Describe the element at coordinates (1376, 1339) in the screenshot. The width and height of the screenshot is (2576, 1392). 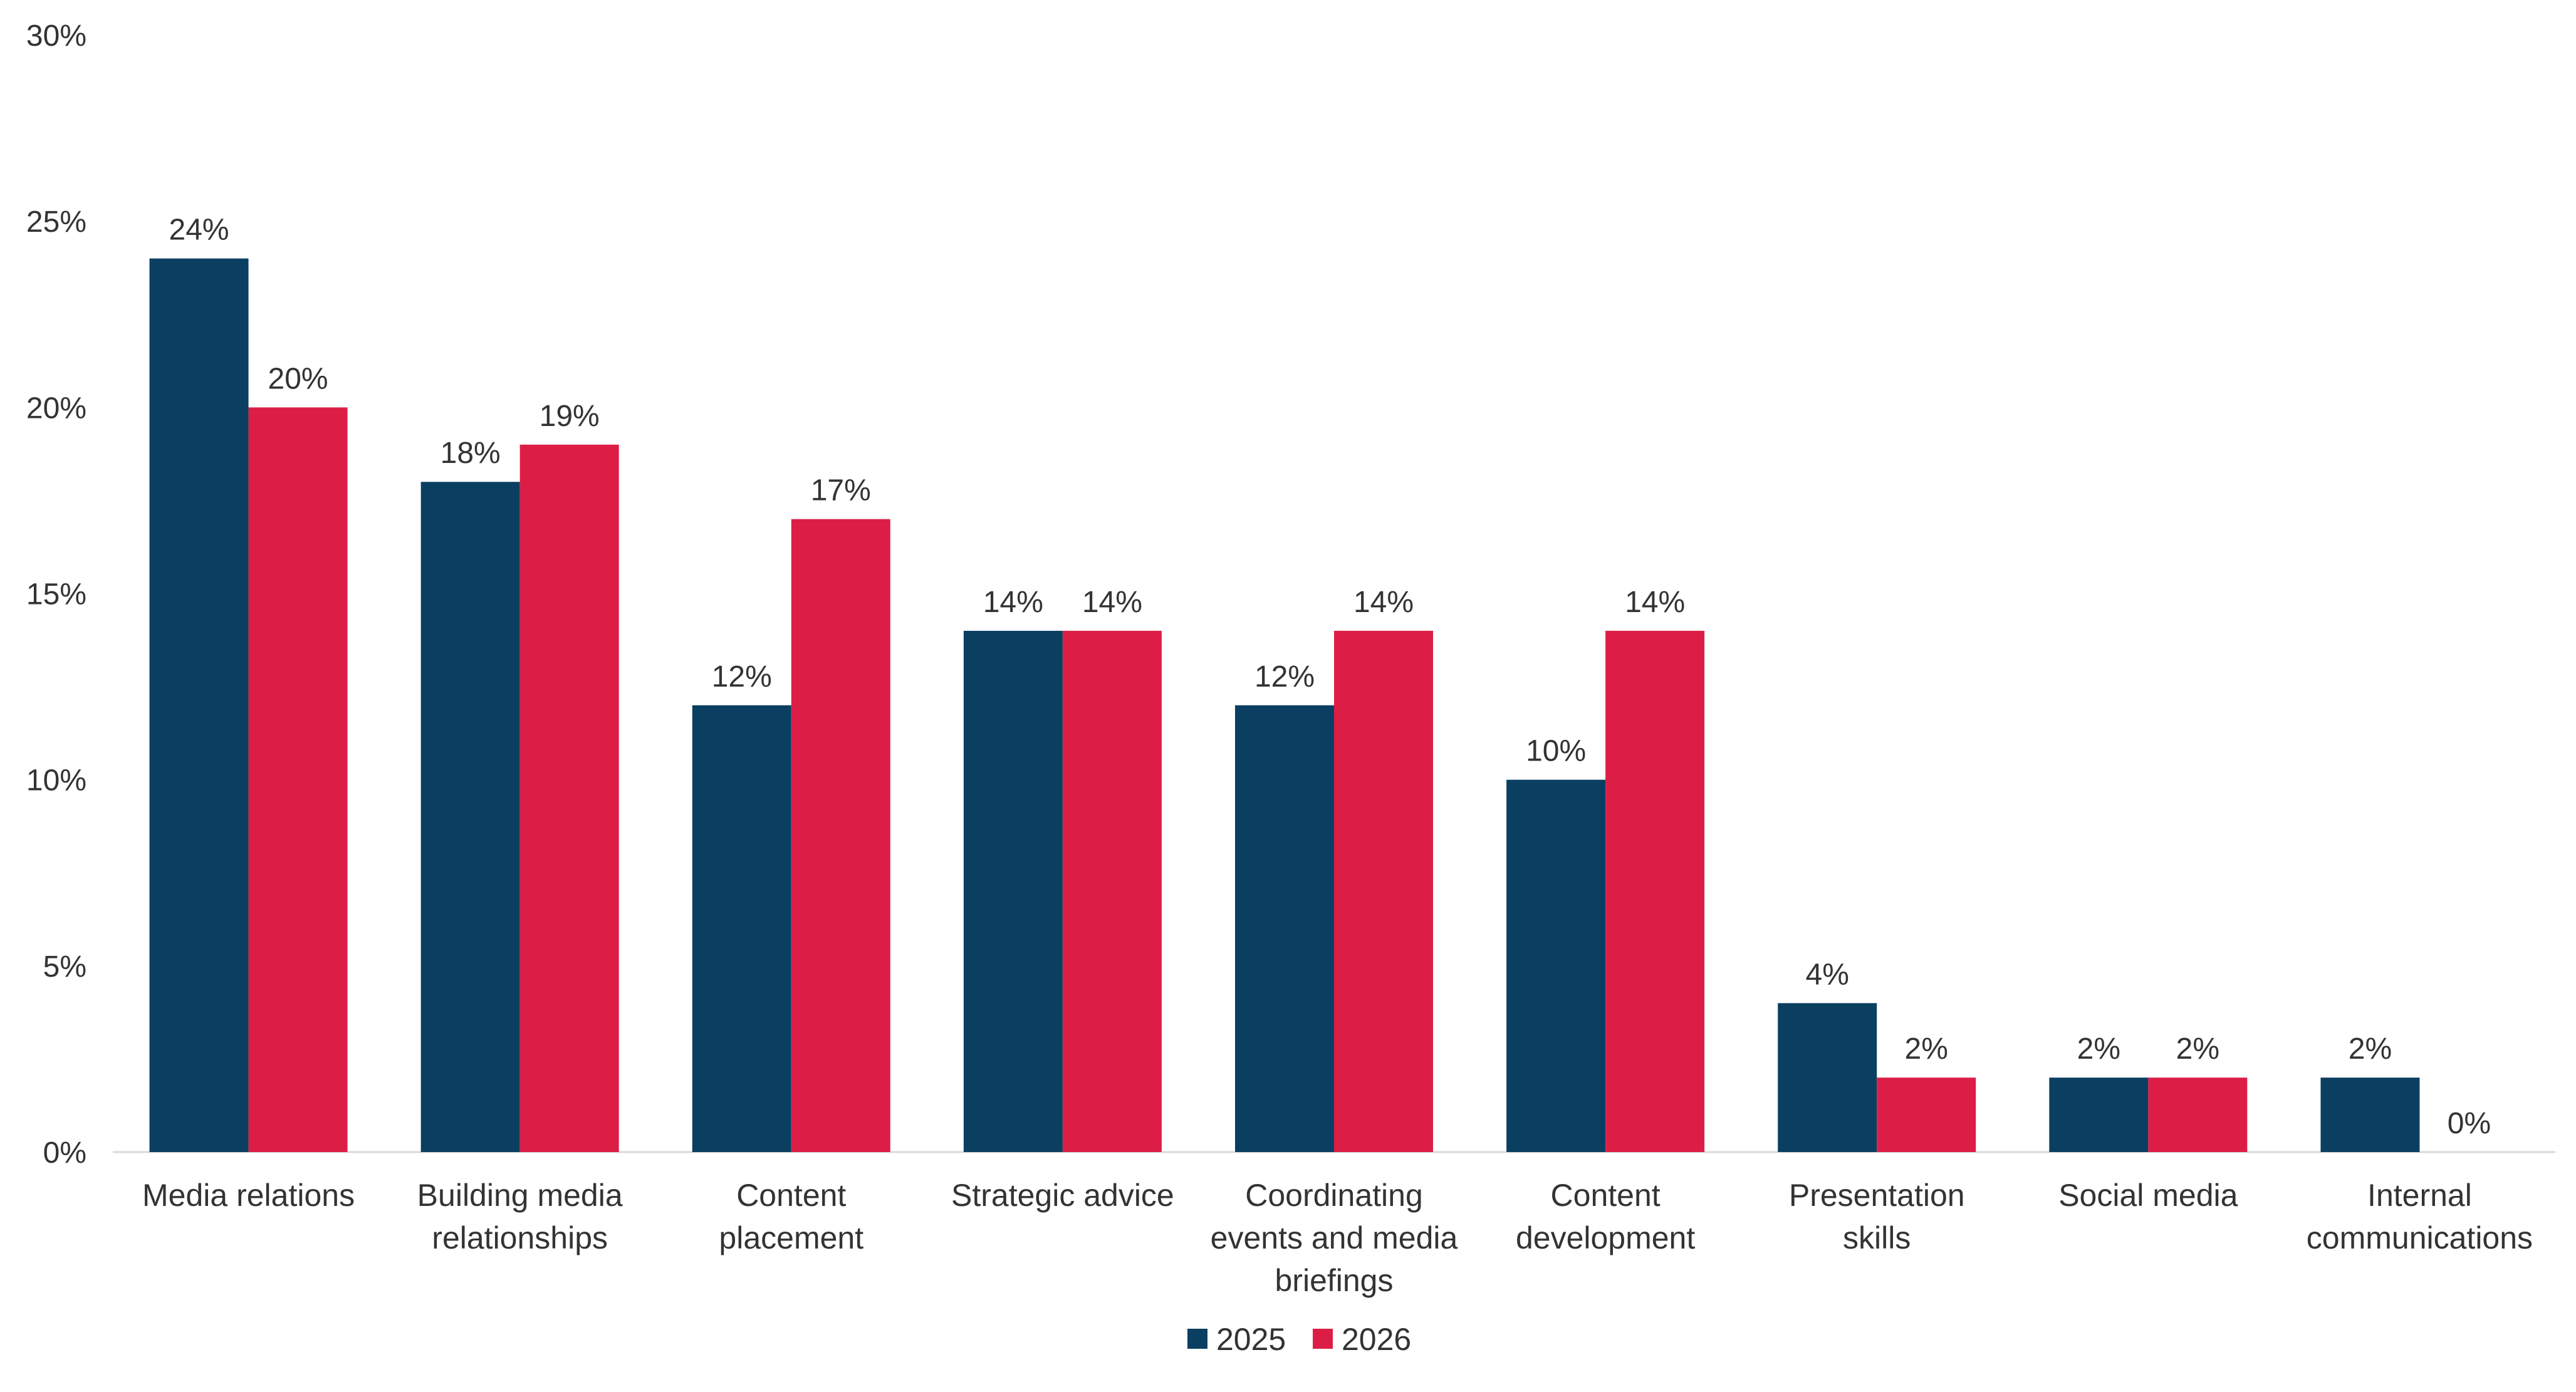
I see `legend-label-2026: 2026` at that location.